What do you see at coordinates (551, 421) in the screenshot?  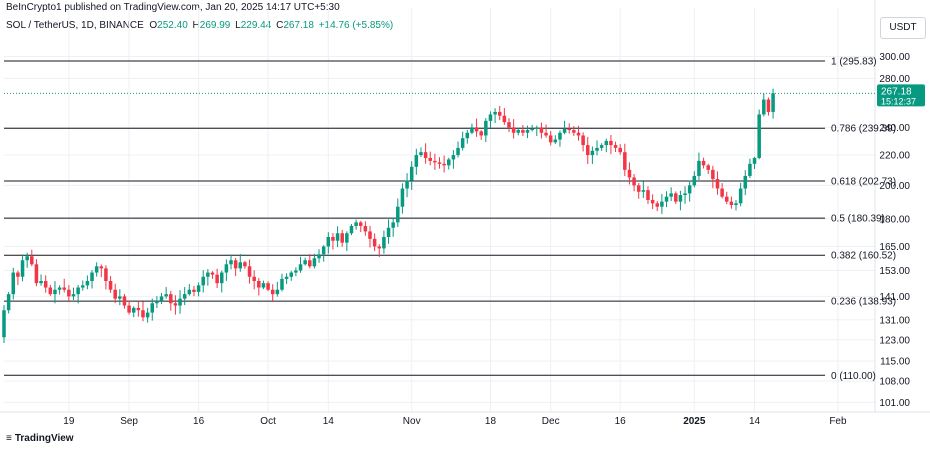 I see `x-tick-label: Dec` at bounding box center [551, 421].